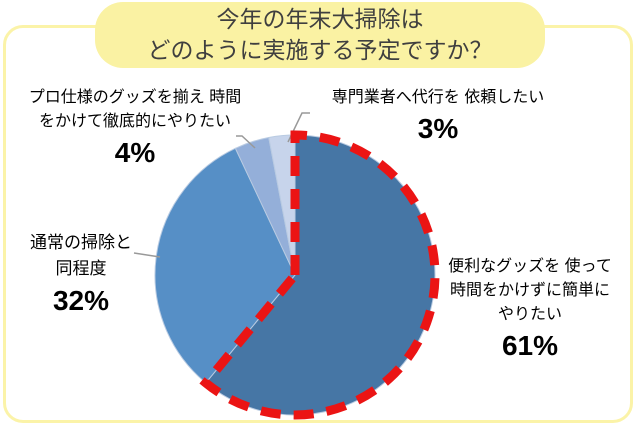 The width and height of the screenshot is (640, 430). I want to click on callout-pro-goods: プロ仕様のグッズを揃え 時間 をかけて徹底的にやりたい 4%, so click(135, 128).